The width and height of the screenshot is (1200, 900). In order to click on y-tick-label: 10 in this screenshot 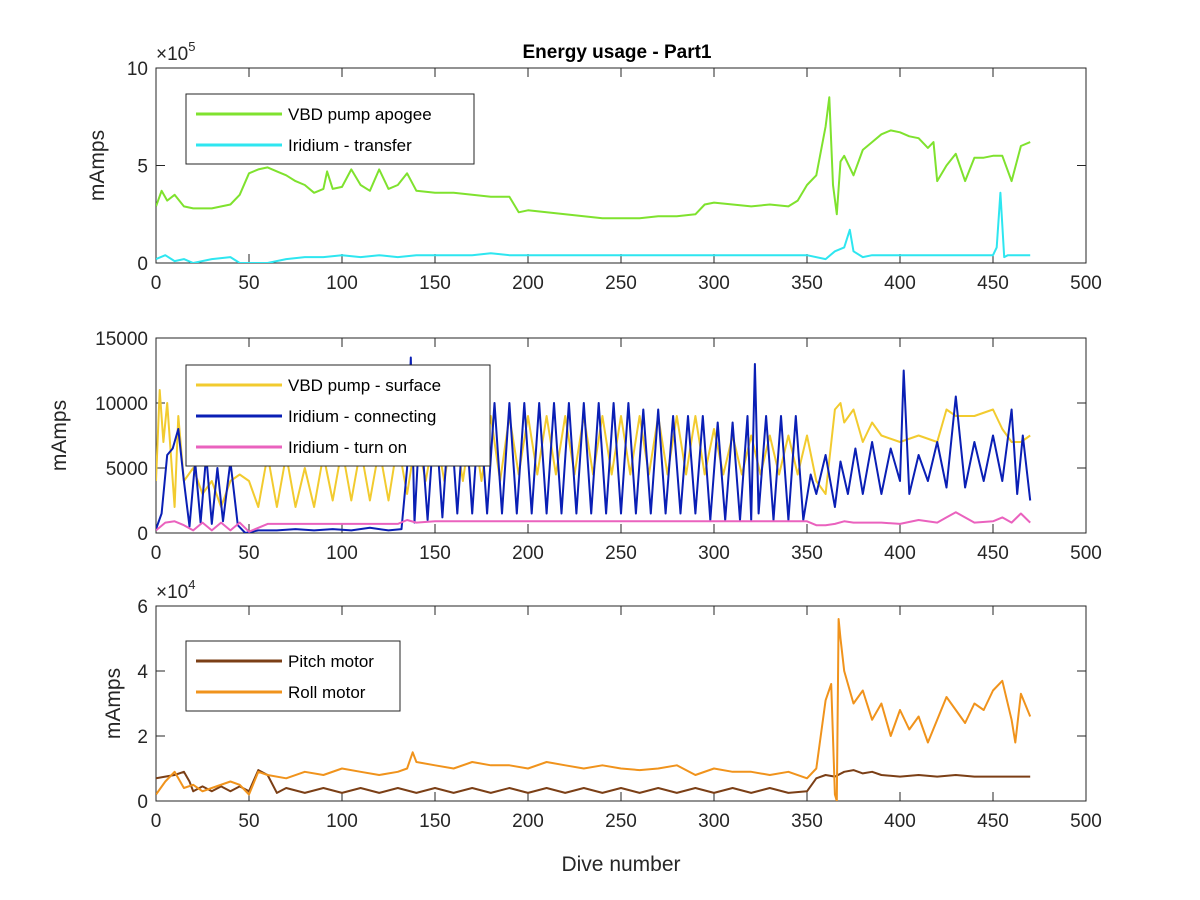, I will do `click(137, 69)`.